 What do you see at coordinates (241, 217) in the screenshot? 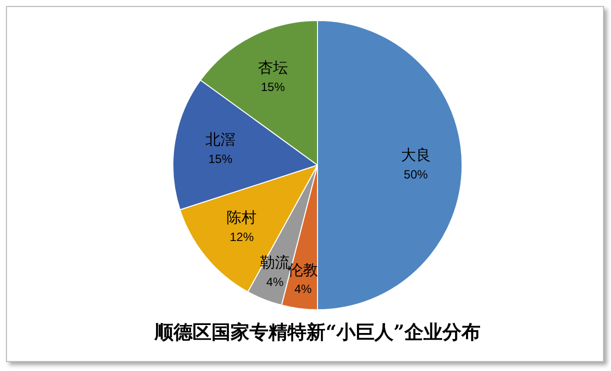
I see `slice-label: 陈村` at bounding box center [241, 217].